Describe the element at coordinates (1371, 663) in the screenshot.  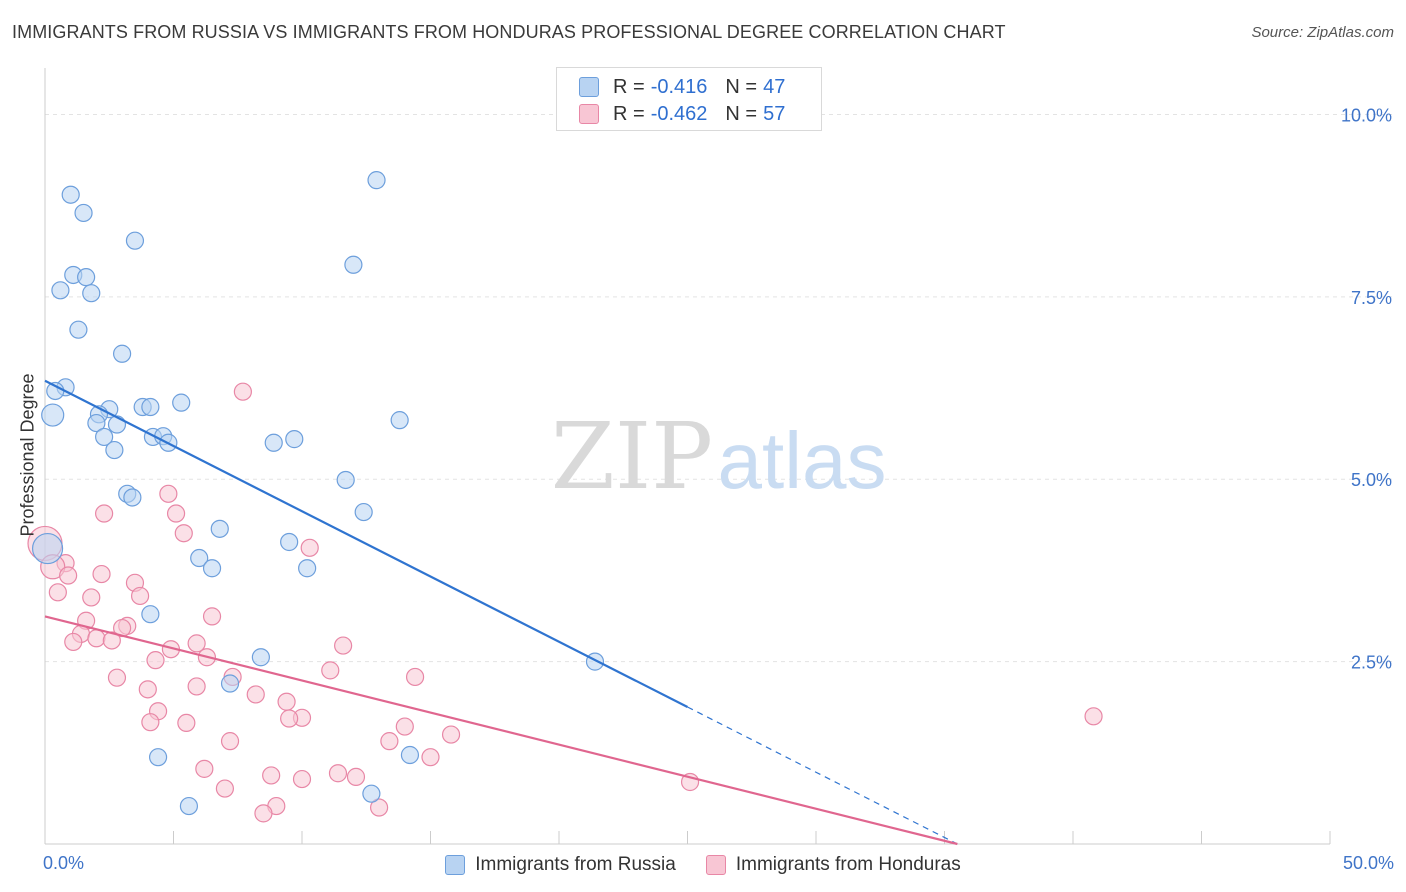
I see `y-tick-label: 2.5%` at that location.